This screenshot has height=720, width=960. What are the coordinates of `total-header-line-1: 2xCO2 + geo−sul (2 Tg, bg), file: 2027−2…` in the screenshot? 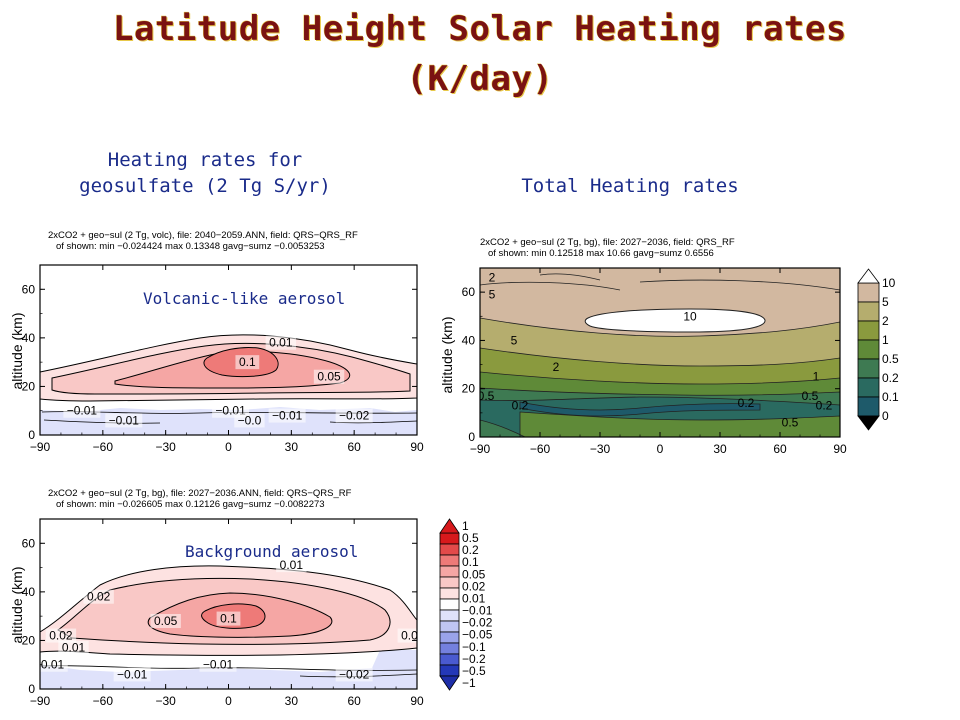 It's located at (607, 242).